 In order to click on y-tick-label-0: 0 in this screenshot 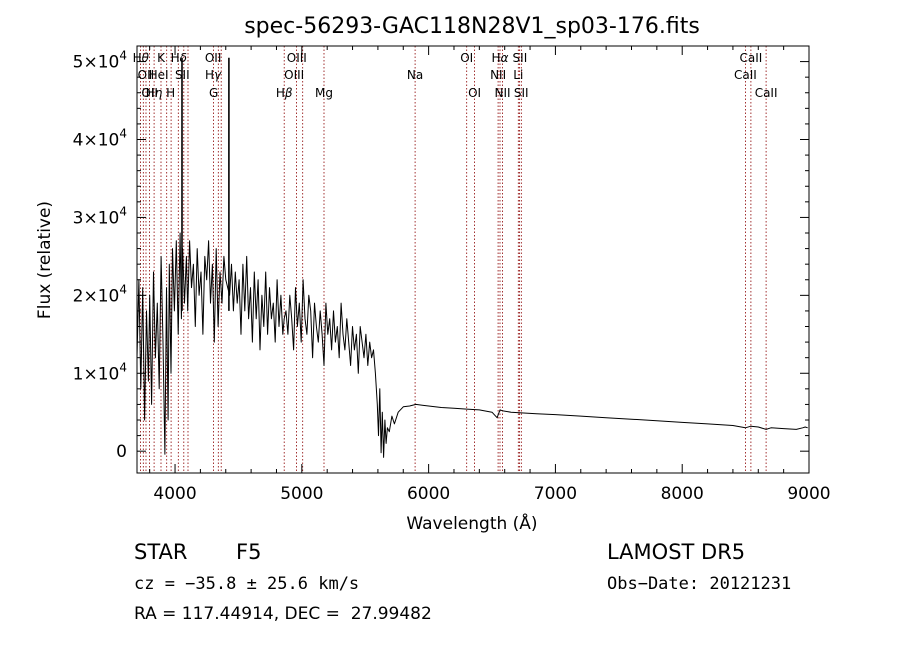, I will do `click(121, 452)`.